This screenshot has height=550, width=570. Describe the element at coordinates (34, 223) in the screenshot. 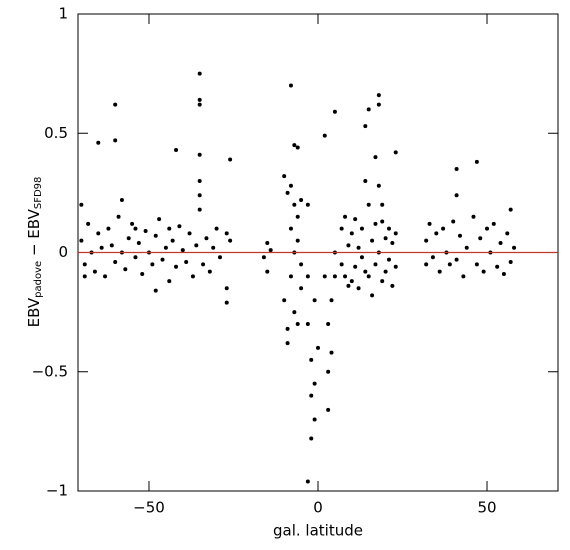

I see `y-label-part: EBV` at that location.